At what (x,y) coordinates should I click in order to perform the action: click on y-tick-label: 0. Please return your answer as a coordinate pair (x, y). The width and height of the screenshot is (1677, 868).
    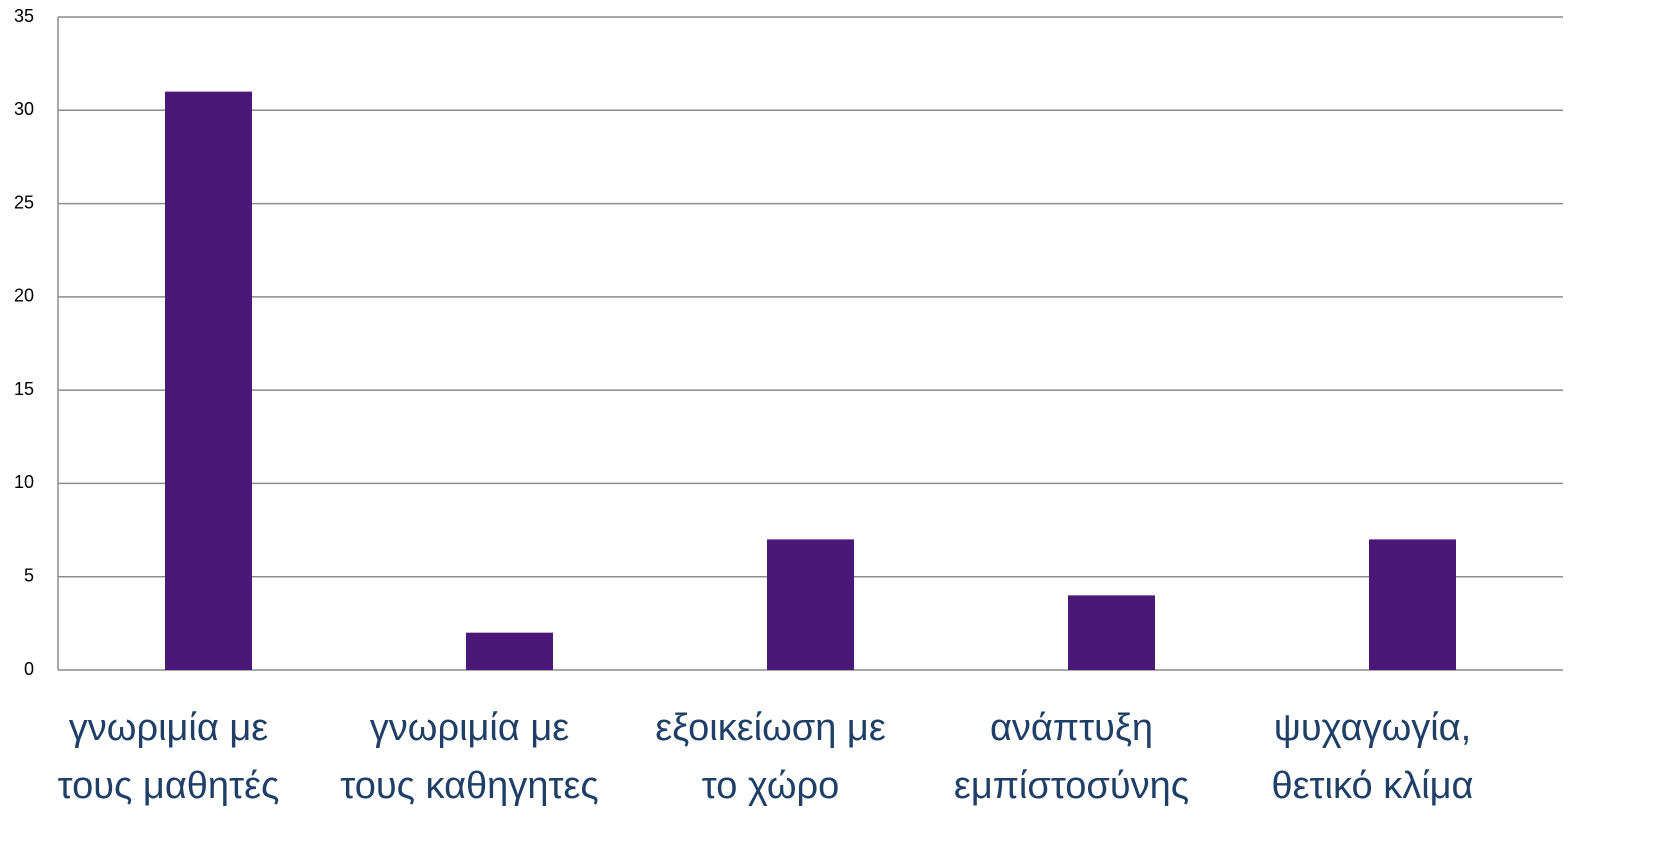
    Looking at the image, I should click on (29, 669).